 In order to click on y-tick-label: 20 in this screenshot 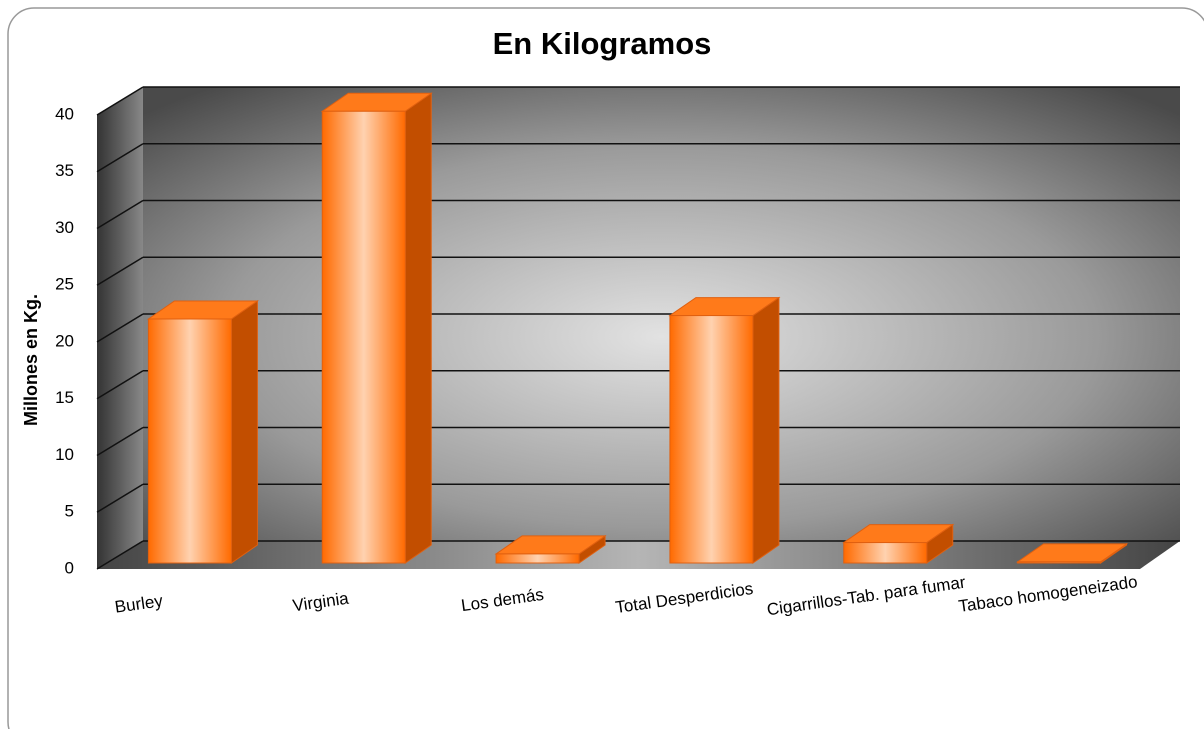, I will do `click(64, 340)`.